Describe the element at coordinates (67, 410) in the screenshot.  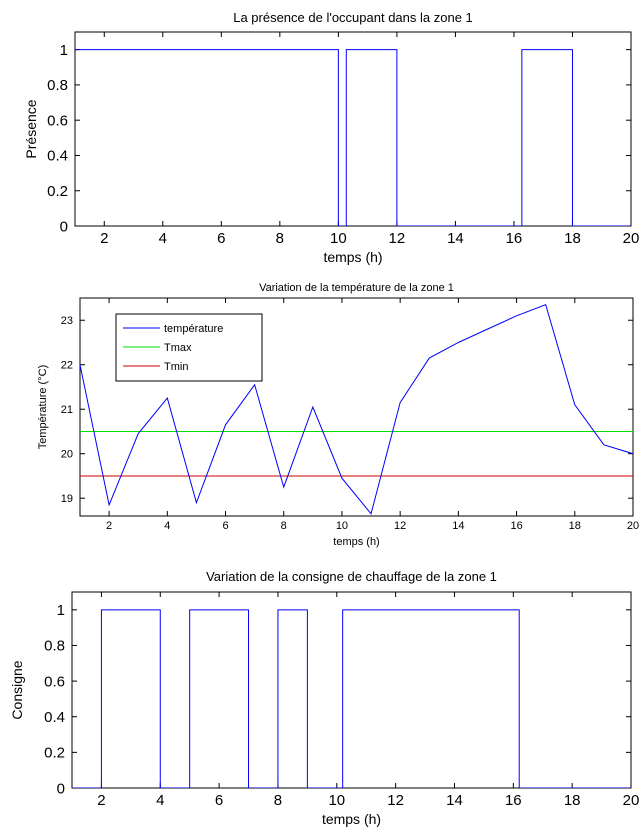
I see `y-tick-label: 21` at that location.